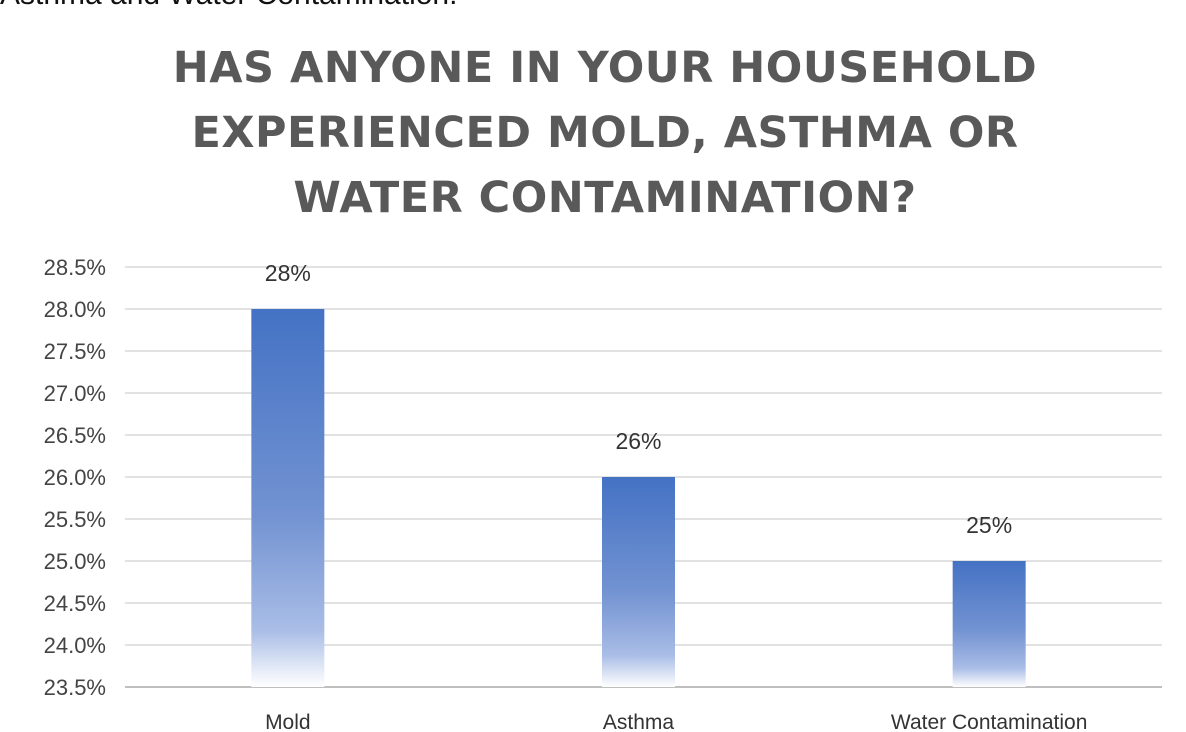 The height and width of the screenshot is (732, 1186). I want to click on x-category-label: Mold, so click(288, 721).